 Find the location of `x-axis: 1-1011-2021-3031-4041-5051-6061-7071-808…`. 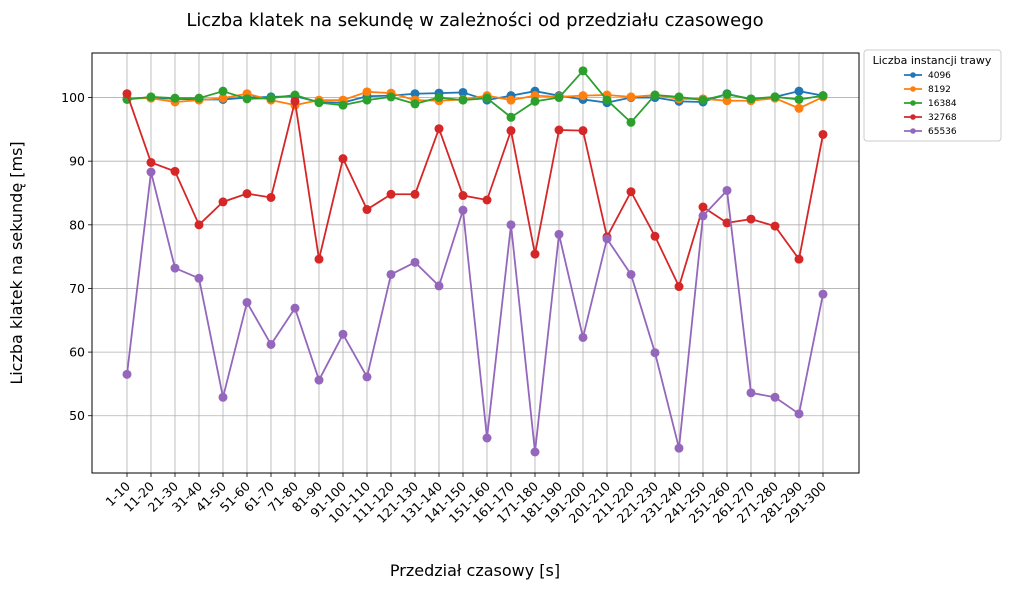

x-axis: 1-1011-2021-3031-4041-5051-6061-7071-808… is located at coordinates (465, 499).